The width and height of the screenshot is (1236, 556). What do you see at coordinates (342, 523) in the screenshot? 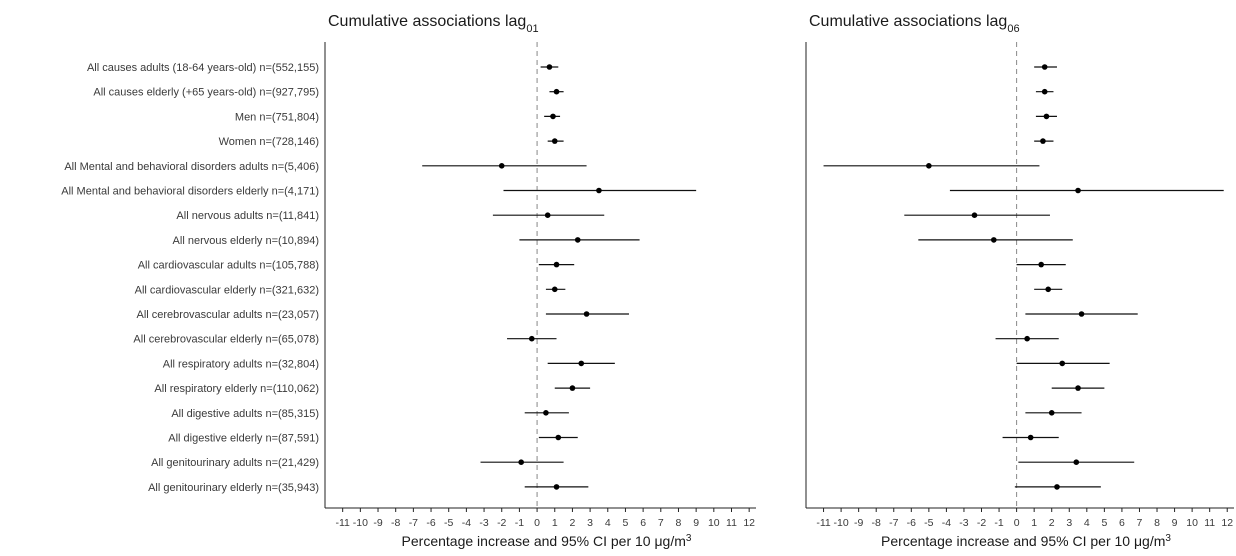
I see `x-tick-label: -11` at bounding box center [342, 523].